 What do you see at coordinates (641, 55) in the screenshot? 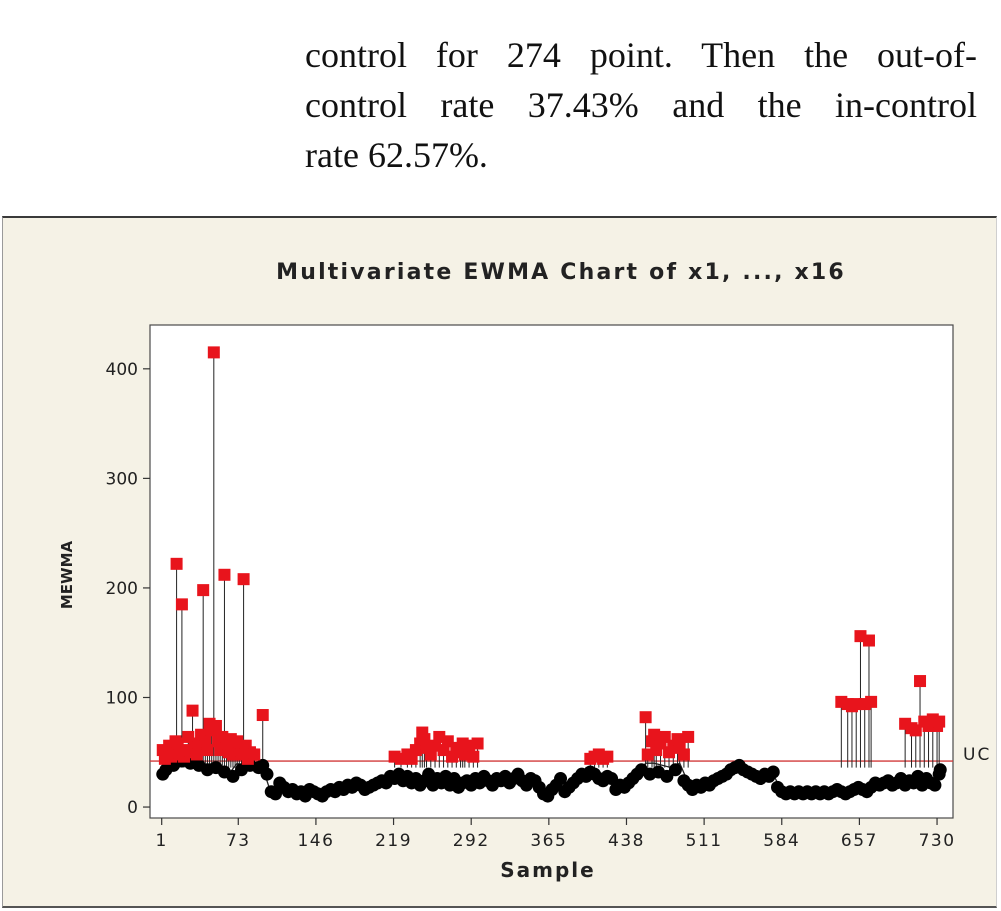
I see `paragraph-line-1: control for 274 point. Then the out-of-` at bounding box center [641, 55].